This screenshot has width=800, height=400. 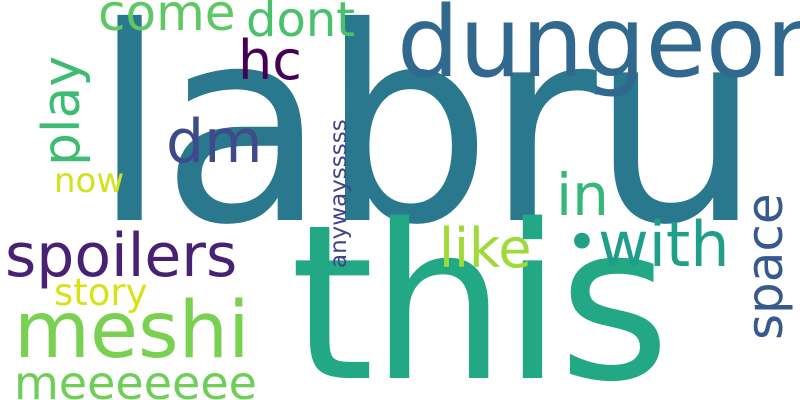 What do you see at coordinates (135, 378) in the screenshot?
I see `word-meeeeeee: meeeeeee` at bounding box center [135, 378].